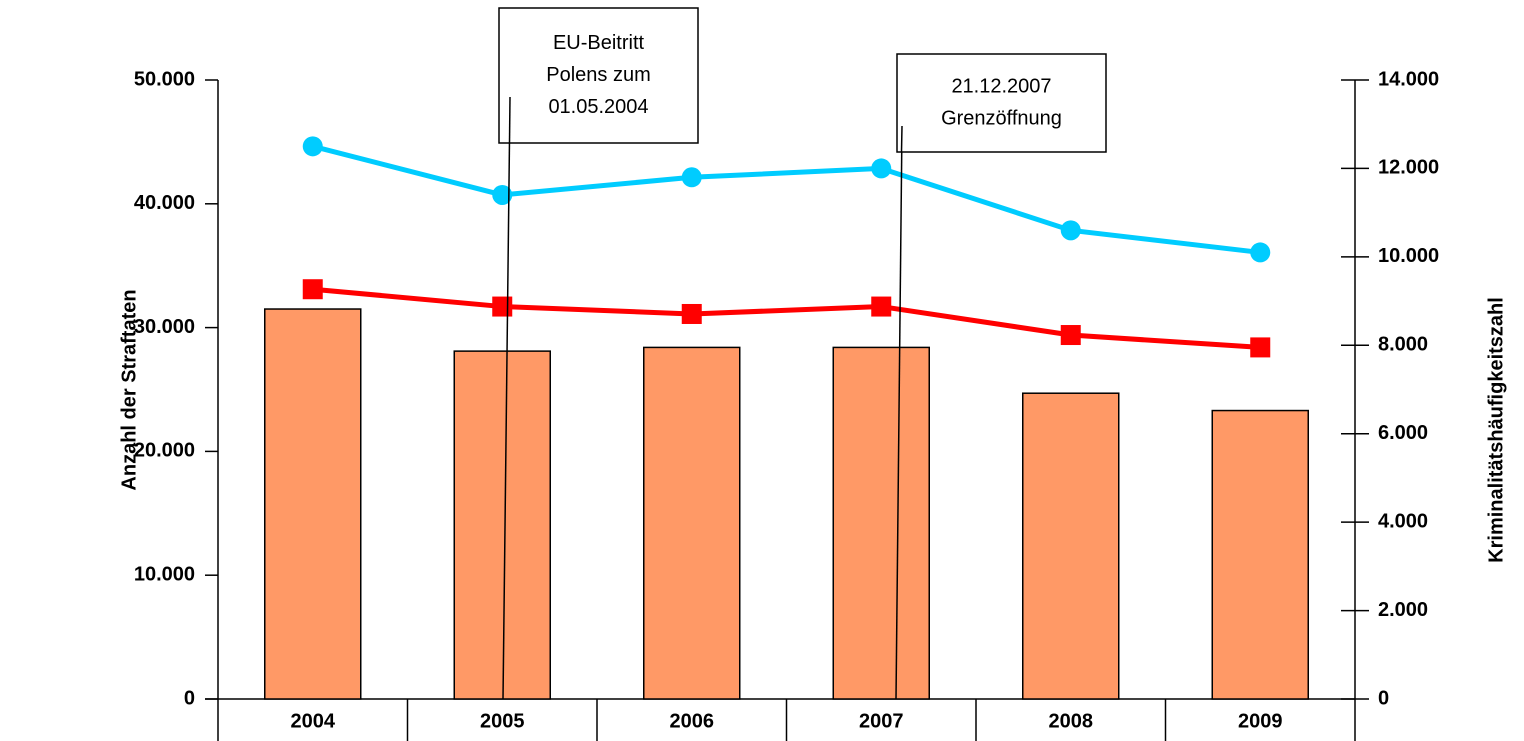 The height and width of the screenshot is (741, 1524). I want to click on y2-axis-title: Kriminalitätshäufigkeitszahl, so click(1496, 430).